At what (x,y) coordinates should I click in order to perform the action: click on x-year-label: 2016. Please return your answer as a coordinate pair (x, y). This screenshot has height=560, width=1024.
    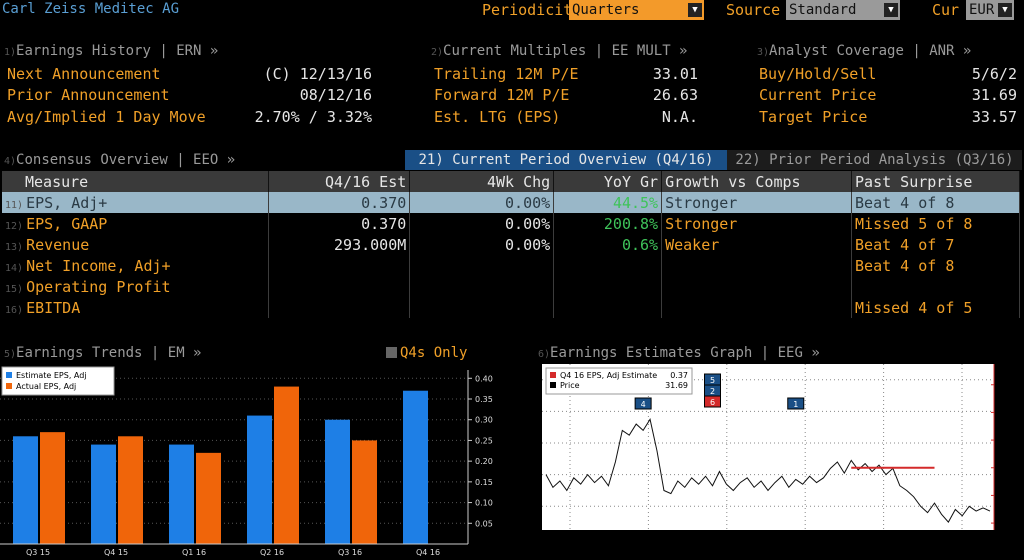
    Looking at the image, I should click on (765, 548).